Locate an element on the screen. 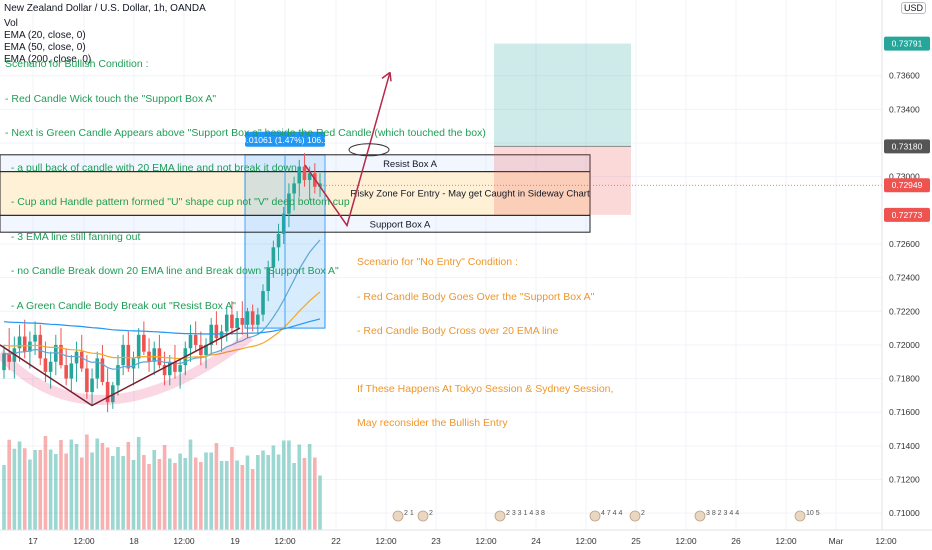 Image resolution: width=932 pixels, height=550 pixels. event-count-label: 10 5 is located at coordinates (813, 513).